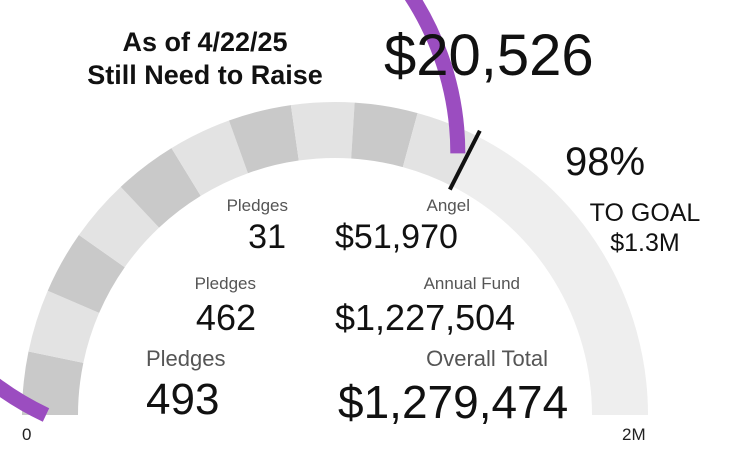 This screenshot has height=452, width=730. I want to click on overall-amount: $1,279,474, so click(453, 402).